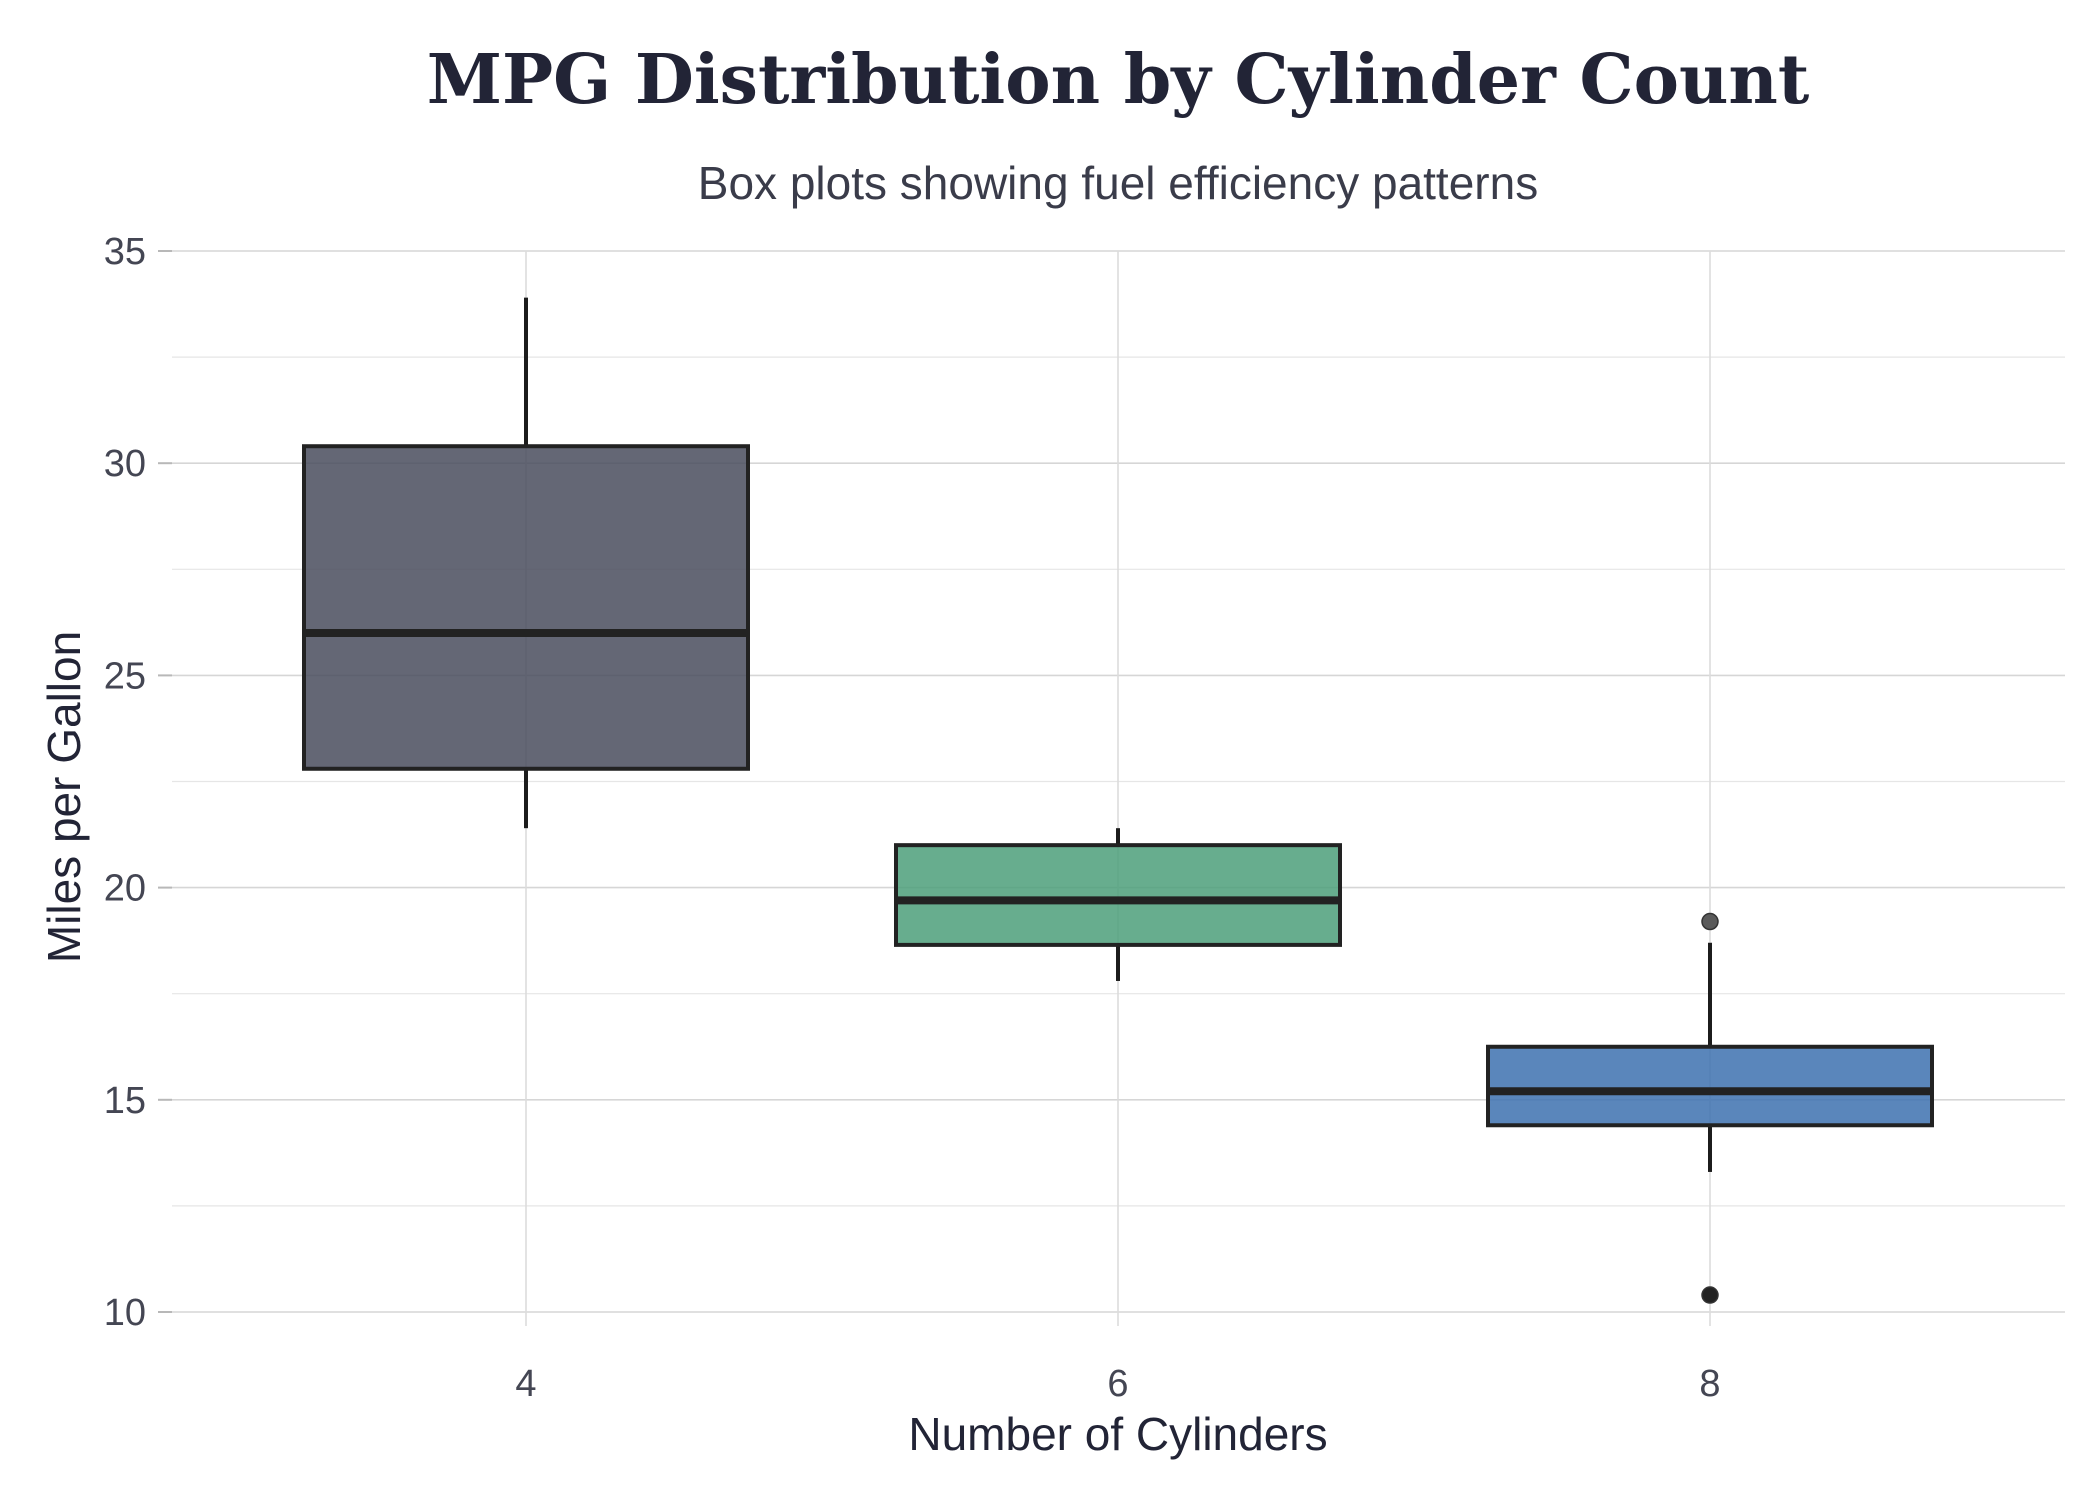  What do you see at coordinates (1118, 80) in the screenshot?
I see `chart-title: MPG Distribution by Cylinder Count` at bounding box center [1118, 80].